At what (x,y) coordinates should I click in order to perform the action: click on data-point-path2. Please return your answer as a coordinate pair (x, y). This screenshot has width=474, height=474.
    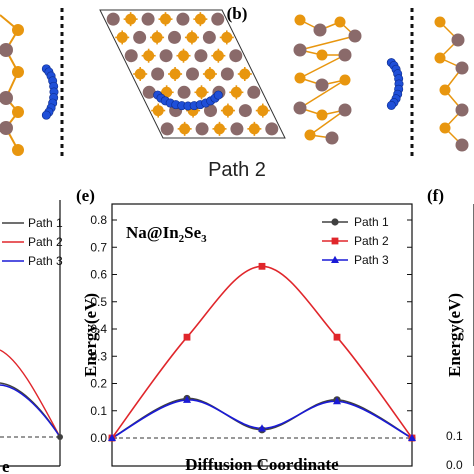
    Looking at the image, I should click on (262, 266).